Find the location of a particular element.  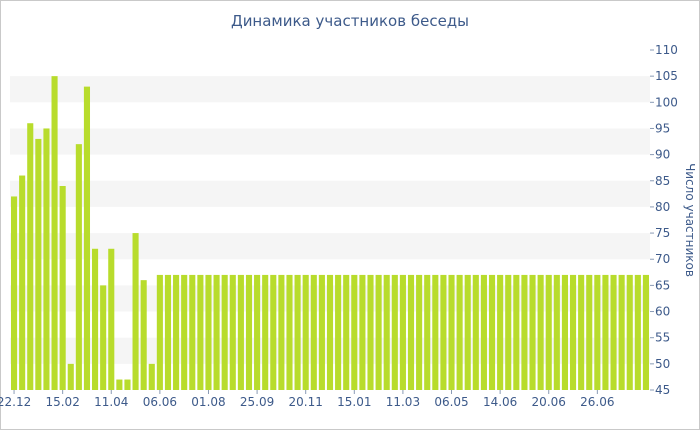

y-tick-label: 75 is located at coordinates (662, 233).